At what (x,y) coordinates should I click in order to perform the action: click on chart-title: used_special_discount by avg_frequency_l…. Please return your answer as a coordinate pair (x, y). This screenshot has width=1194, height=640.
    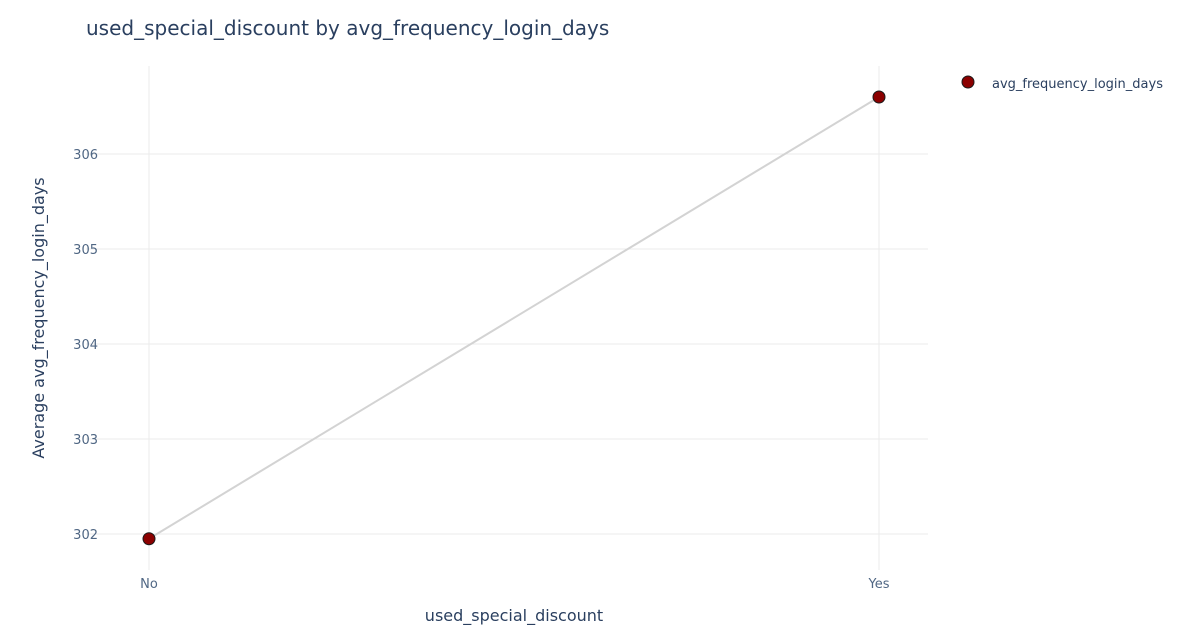
    Looking at the image, I should click on (347, 28).